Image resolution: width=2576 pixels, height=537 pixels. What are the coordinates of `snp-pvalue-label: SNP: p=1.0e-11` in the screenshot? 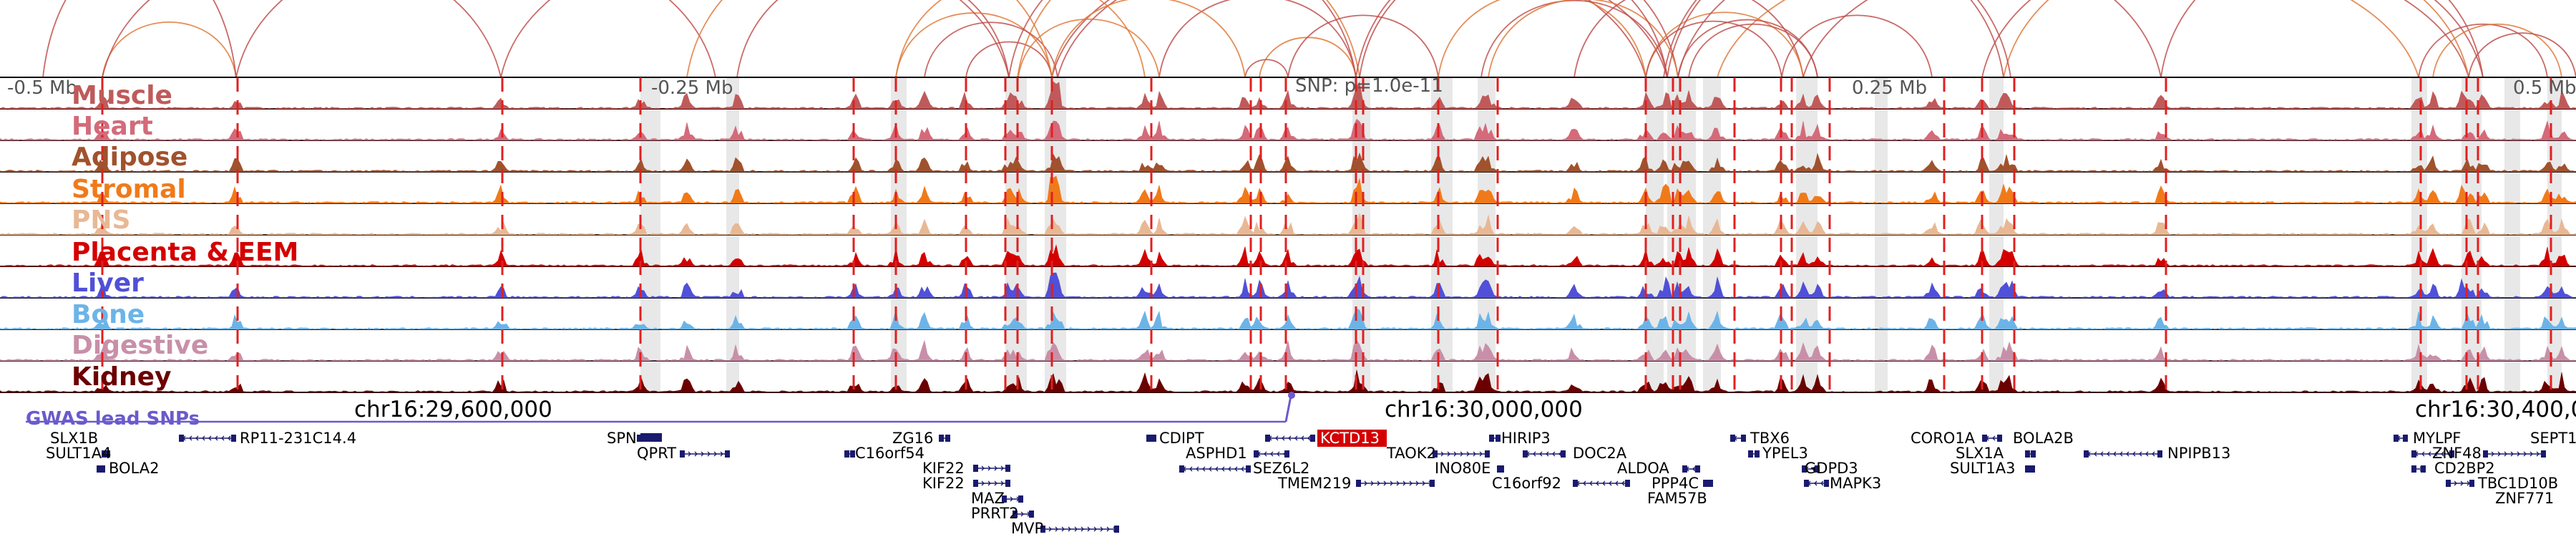 It's located at (1369, 86).